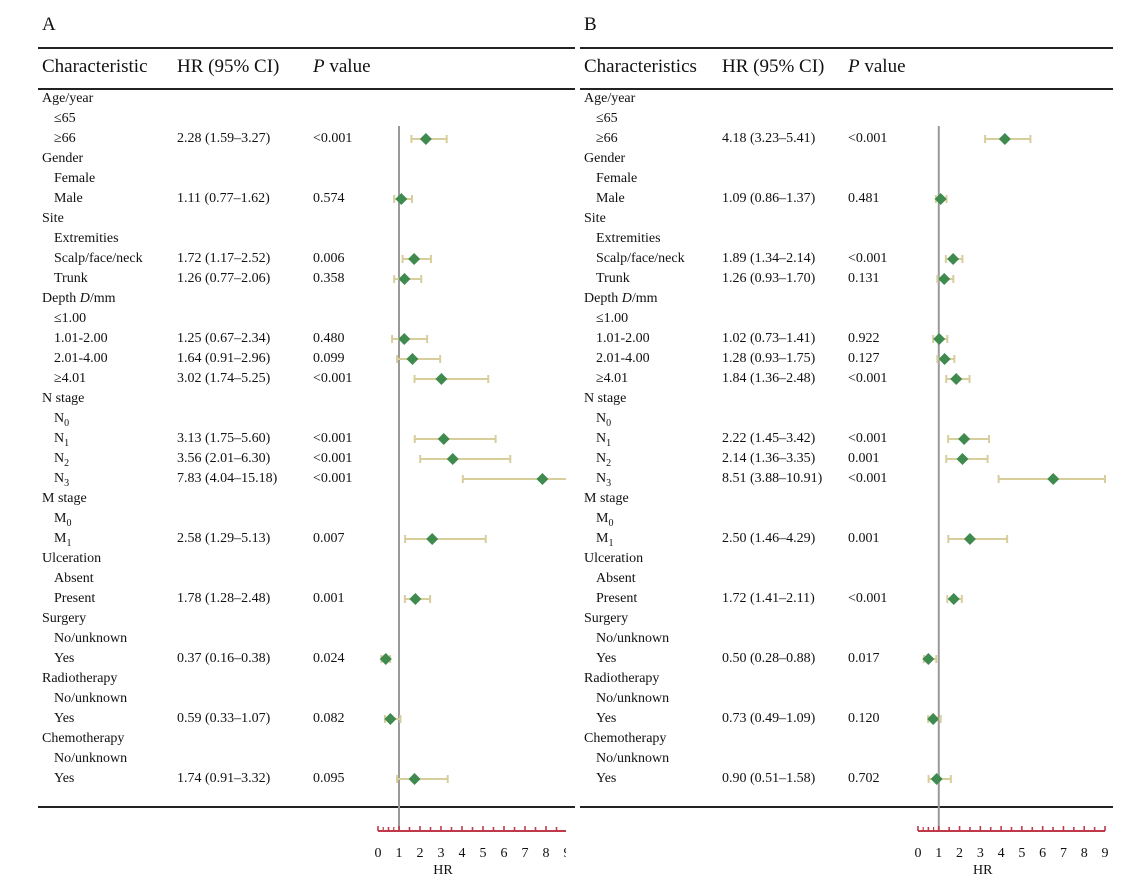 Image resolution: width=1132 pixels, height=892 pixels. I want to click on x-axis-label: HR, so click(983, 870).